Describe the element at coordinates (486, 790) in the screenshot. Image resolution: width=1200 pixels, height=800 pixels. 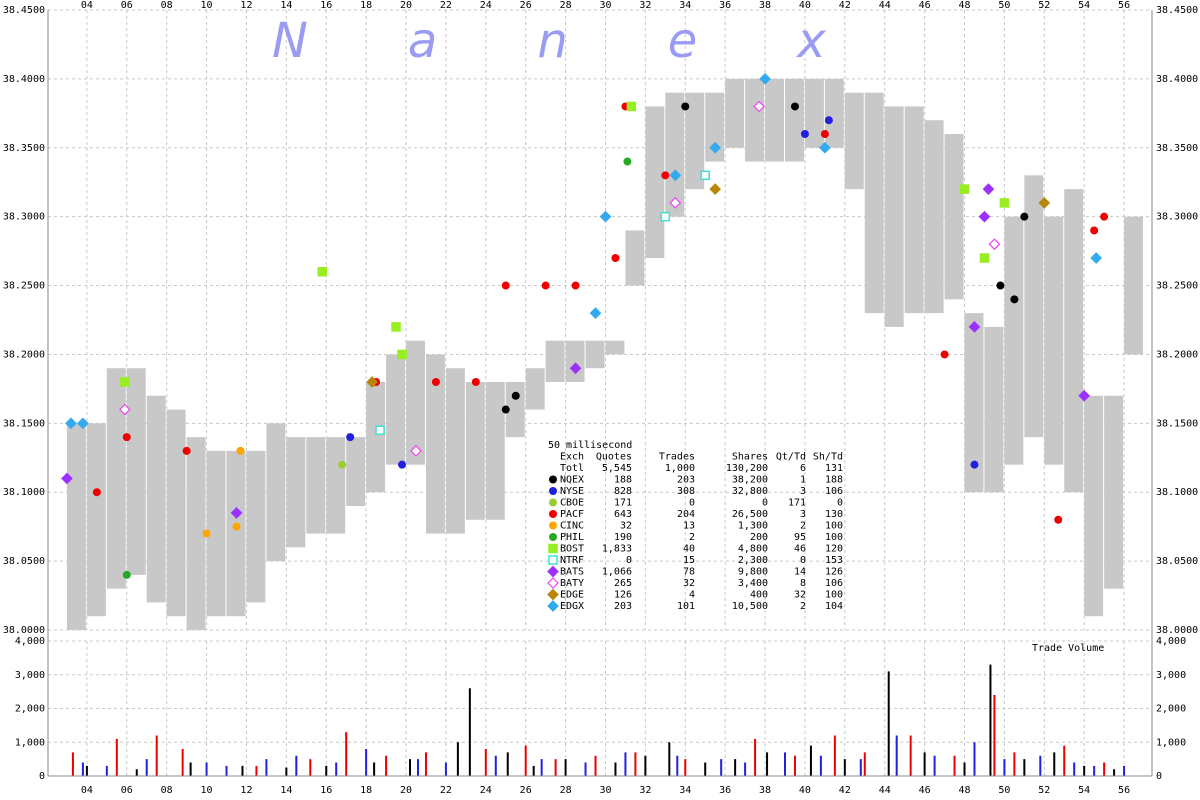
I see `x-tick-label: 24` at that location.